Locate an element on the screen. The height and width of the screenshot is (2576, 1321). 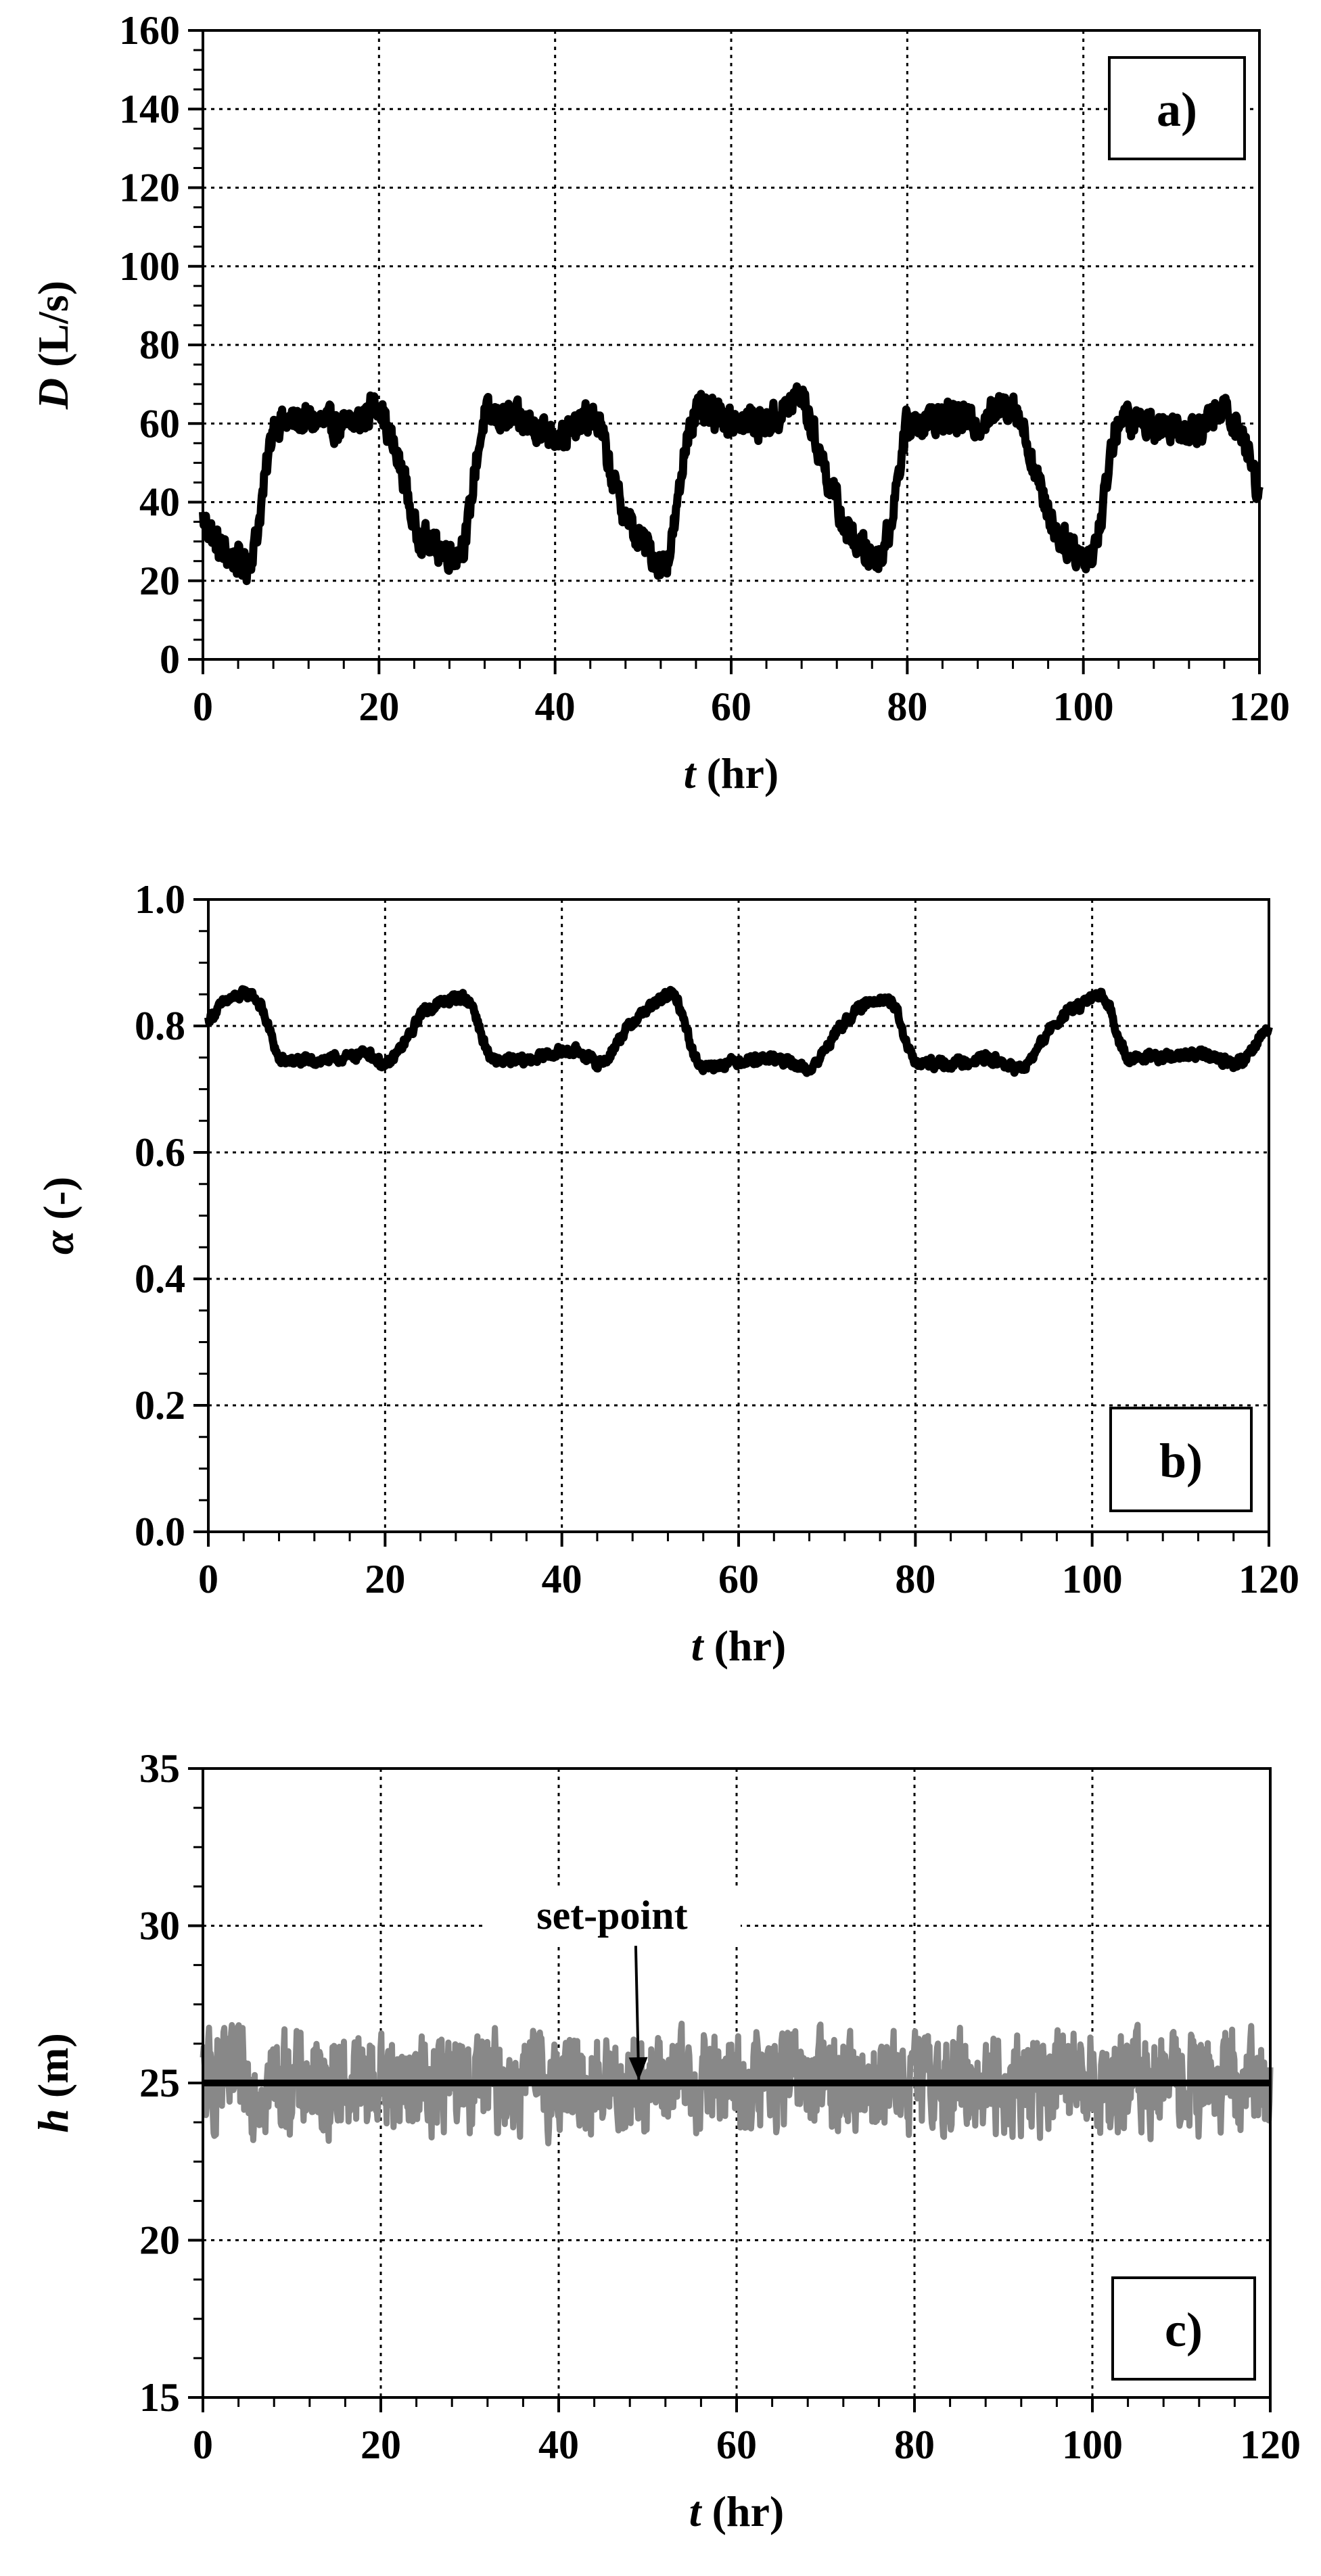
x-tick-labels-b: 0 20 40 60 80 100 120 is located at coordinates (748, 1579).